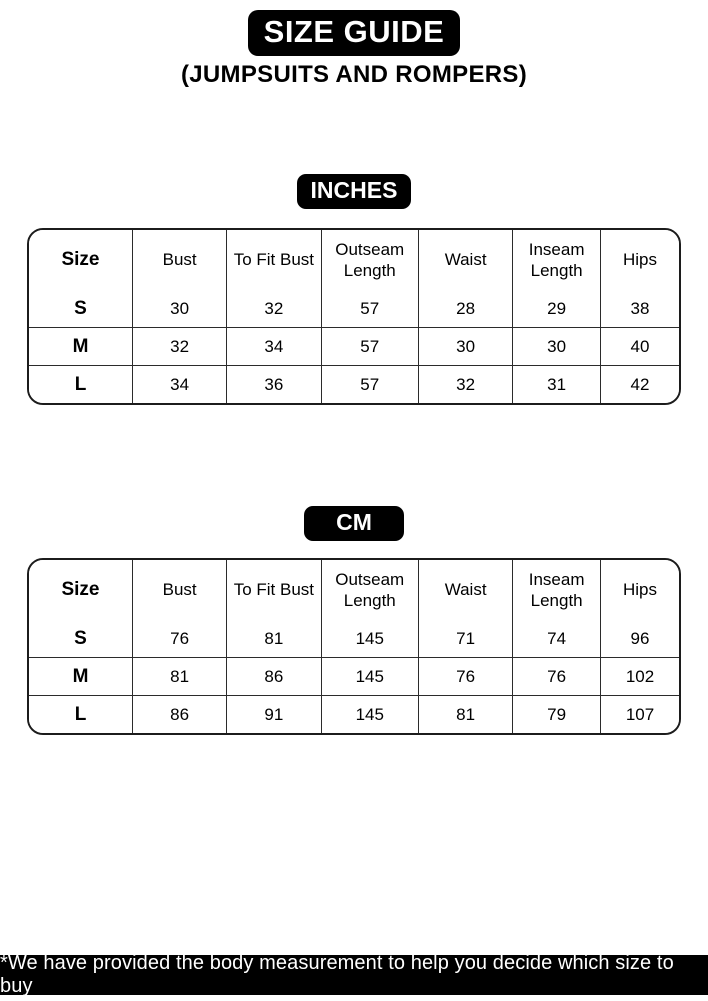 Image resolution: width=708 pixels, height=1001 pixels. Describe the element at coordinates (640, 639) in the screenshot. I see `value-cell: 96` at that location.